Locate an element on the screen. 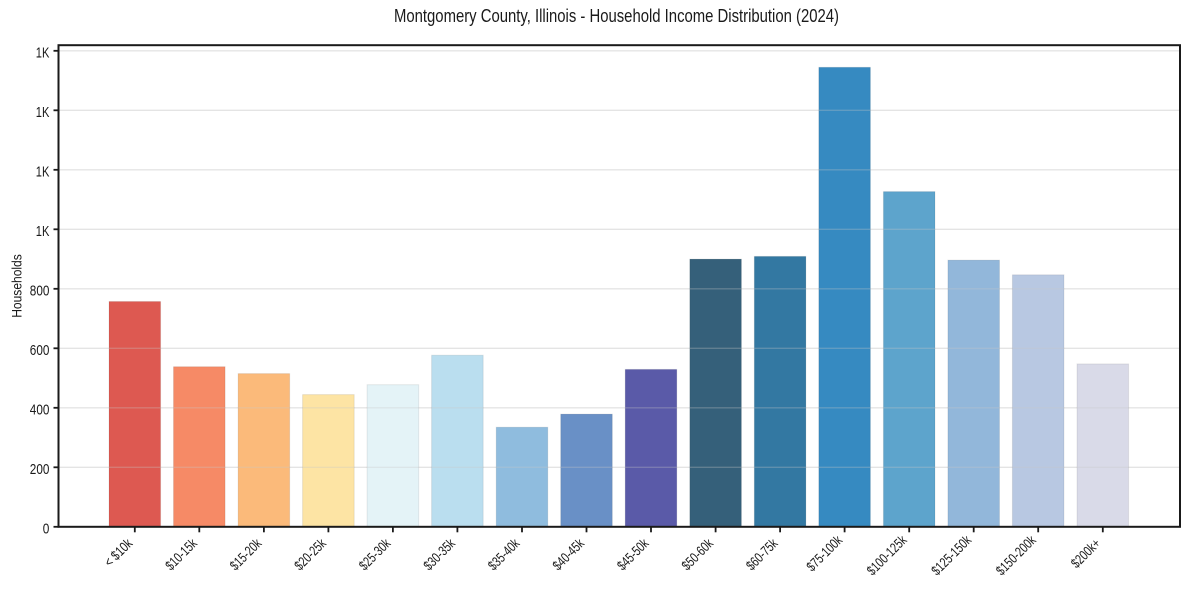 This screenshot has width=1189, height=595. svg-text: 0 is located at coordinates (46, 529).